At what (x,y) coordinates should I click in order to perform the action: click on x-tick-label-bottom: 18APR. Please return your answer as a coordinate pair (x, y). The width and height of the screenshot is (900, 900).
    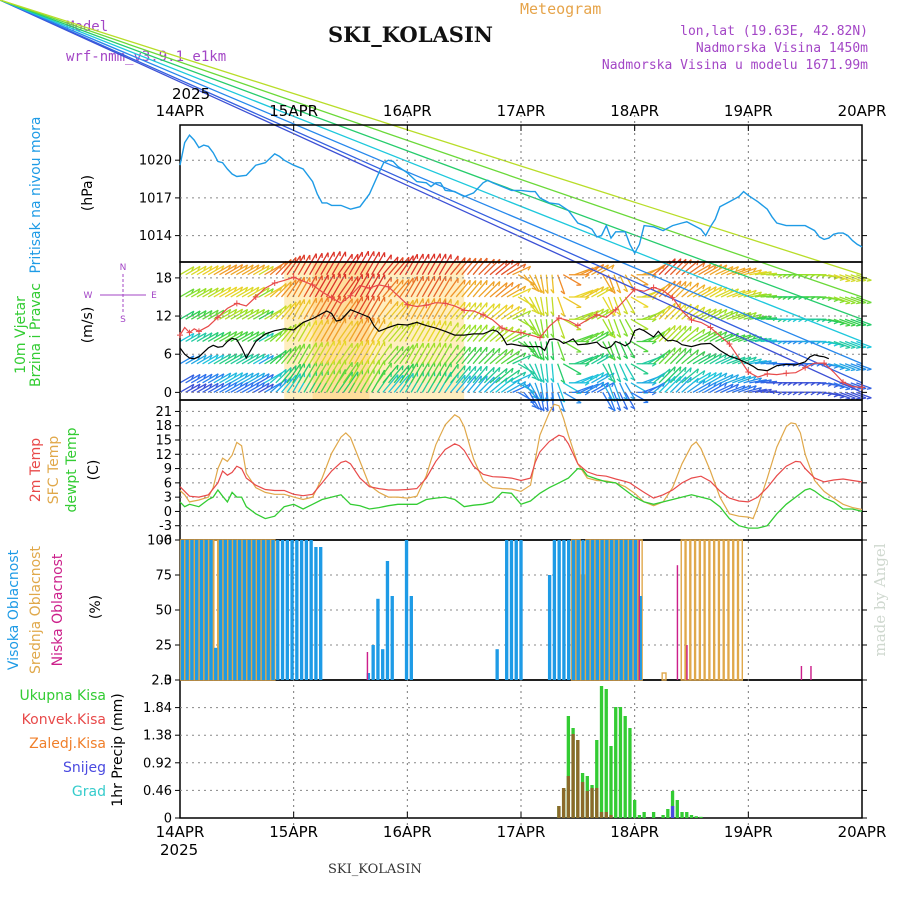
    Looking at the image, I should click on (634, 832).